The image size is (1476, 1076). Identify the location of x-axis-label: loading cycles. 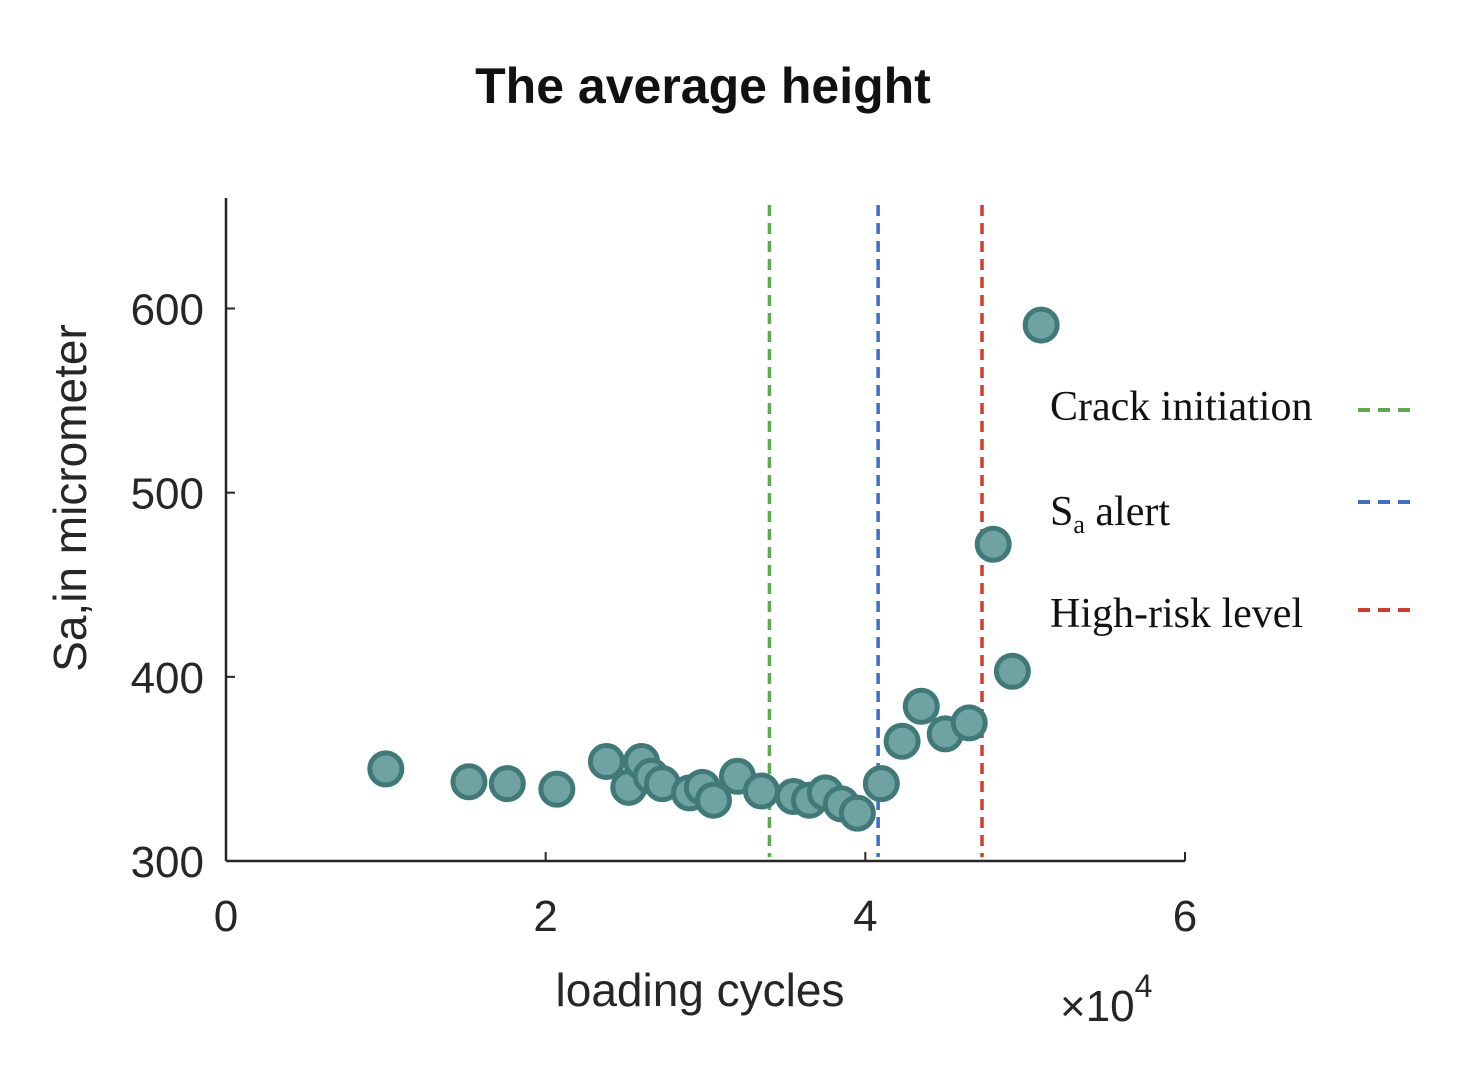
(700, 990).